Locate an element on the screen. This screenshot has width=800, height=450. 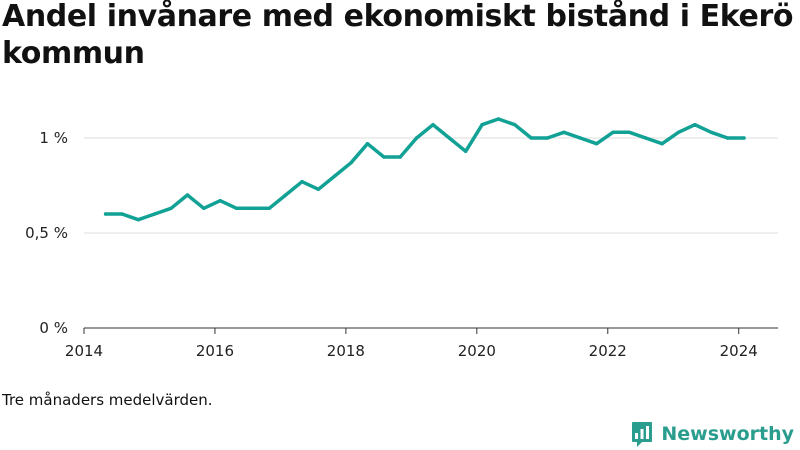
newsworthy-logo: Newsworthy is located at coordinates (712, 434).